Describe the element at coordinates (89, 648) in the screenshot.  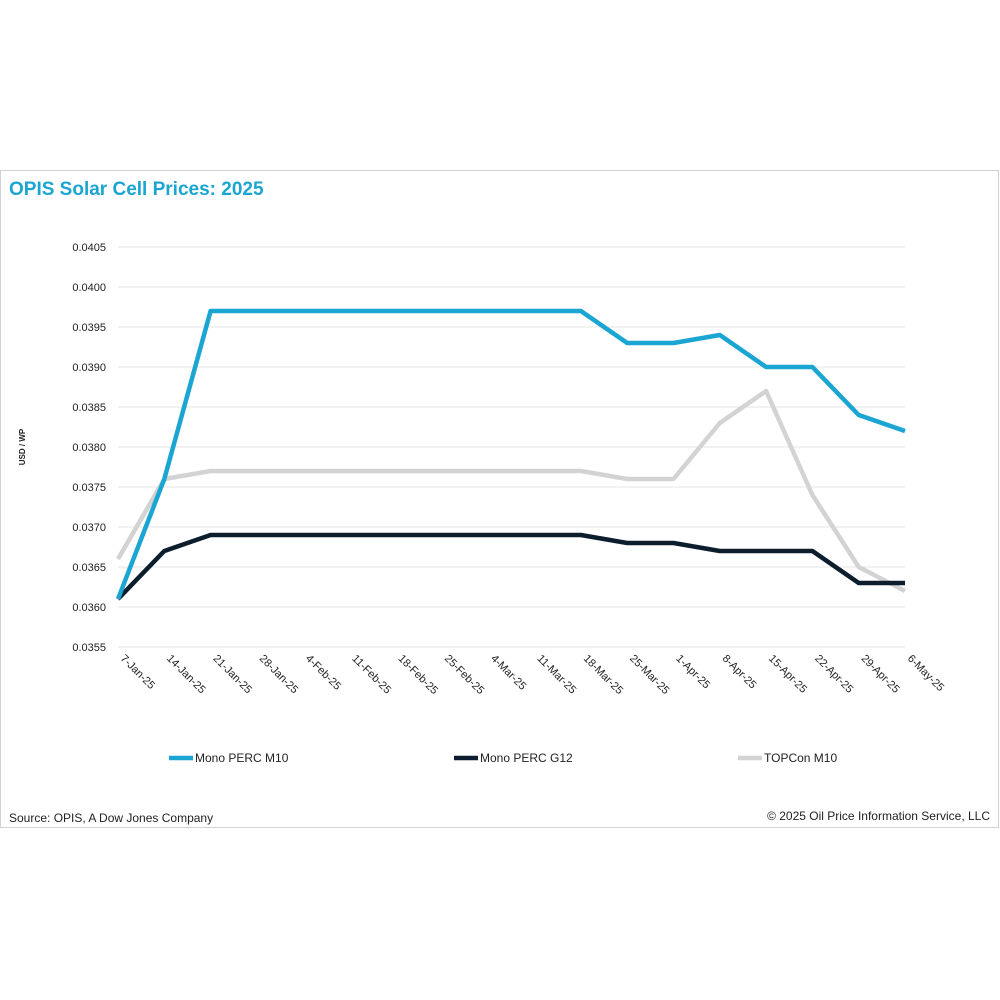
I see `y-tick-label: 0.0355` at that location.